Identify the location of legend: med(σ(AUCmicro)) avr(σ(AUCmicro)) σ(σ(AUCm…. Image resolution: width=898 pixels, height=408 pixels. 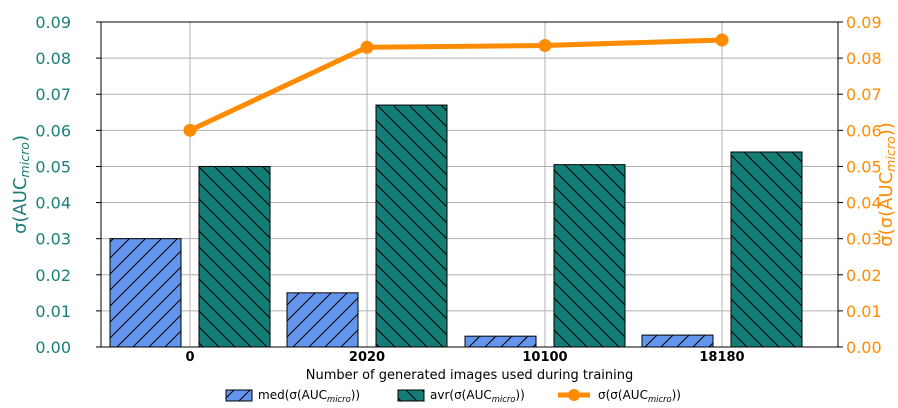
(453, 396).